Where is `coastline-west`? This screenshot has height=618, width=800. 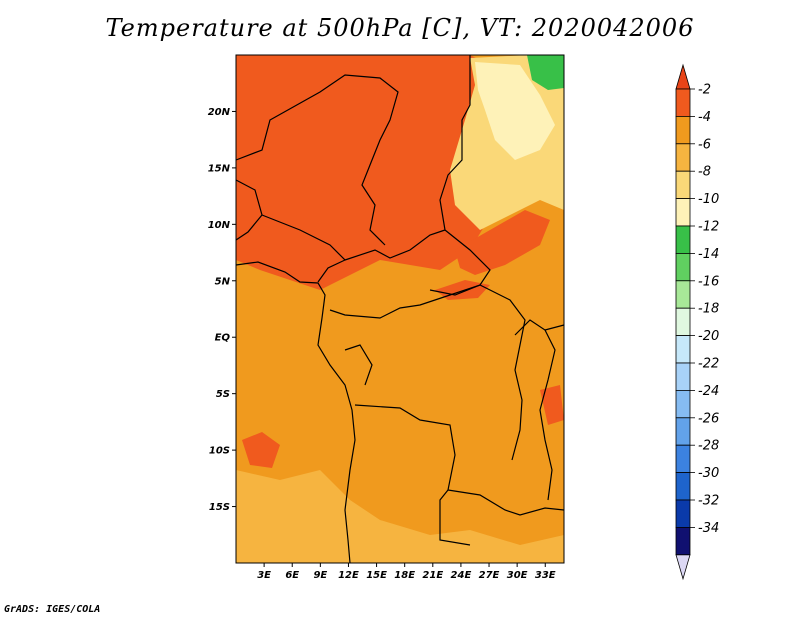 coastline-west is located at coordinates (295, 412).